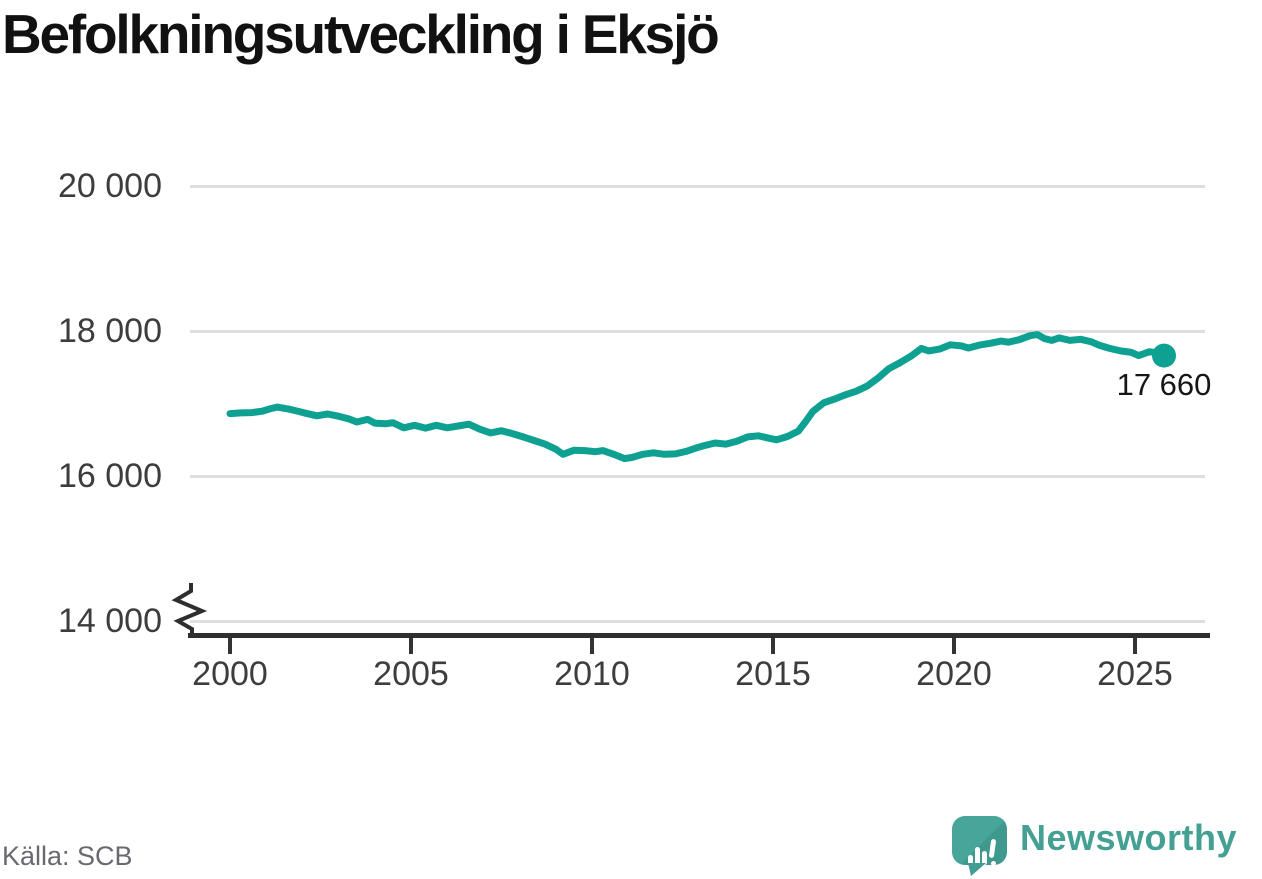 The width and height of the screenshot is (1262, 879). Describe the element at coordinates (110, 621) in the screenshot. I see `y-axis-tick-label: 14 000` at that location.